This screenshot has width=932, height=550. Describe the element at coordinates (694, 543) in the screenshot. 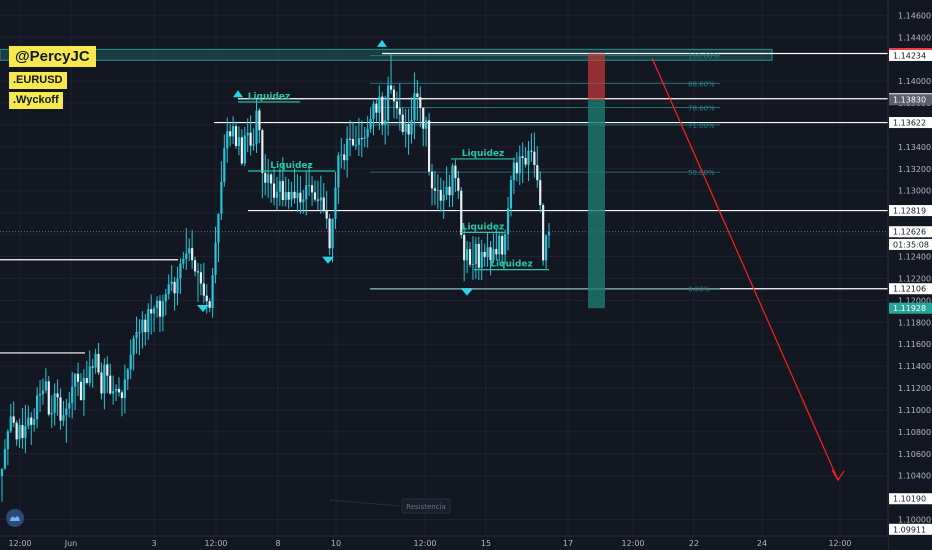

I see `time-tick-label: 22` at that location.